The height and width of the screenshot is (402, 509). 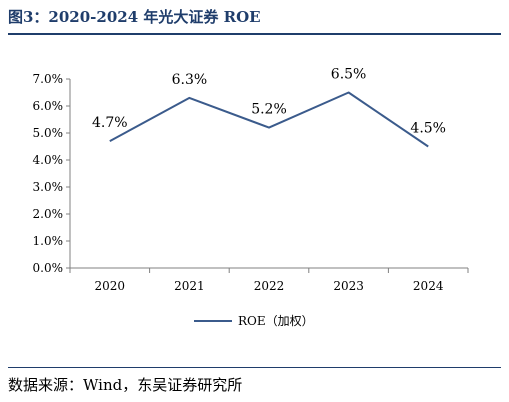 I want to click on data-labels: 4.7% 6.3% 5.2% 6.5% 4.5%, so click(x=269, y=102).